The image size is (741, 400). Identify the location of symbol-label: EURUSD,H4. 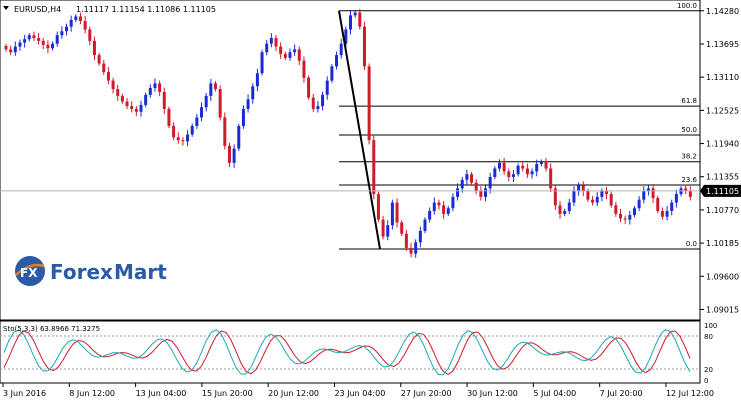
(37, 9).